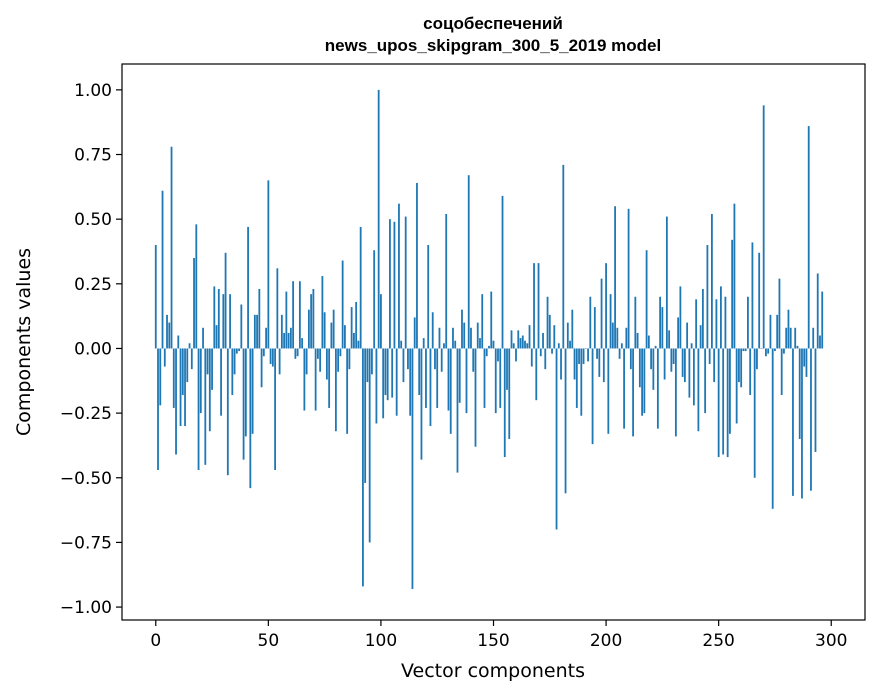 The width and height of the screenshot is (880, 696). What do you see at coordinates (269, 641) in the screenshot?
I see `x-tick-label: 50` at bounding box center [269, 641].